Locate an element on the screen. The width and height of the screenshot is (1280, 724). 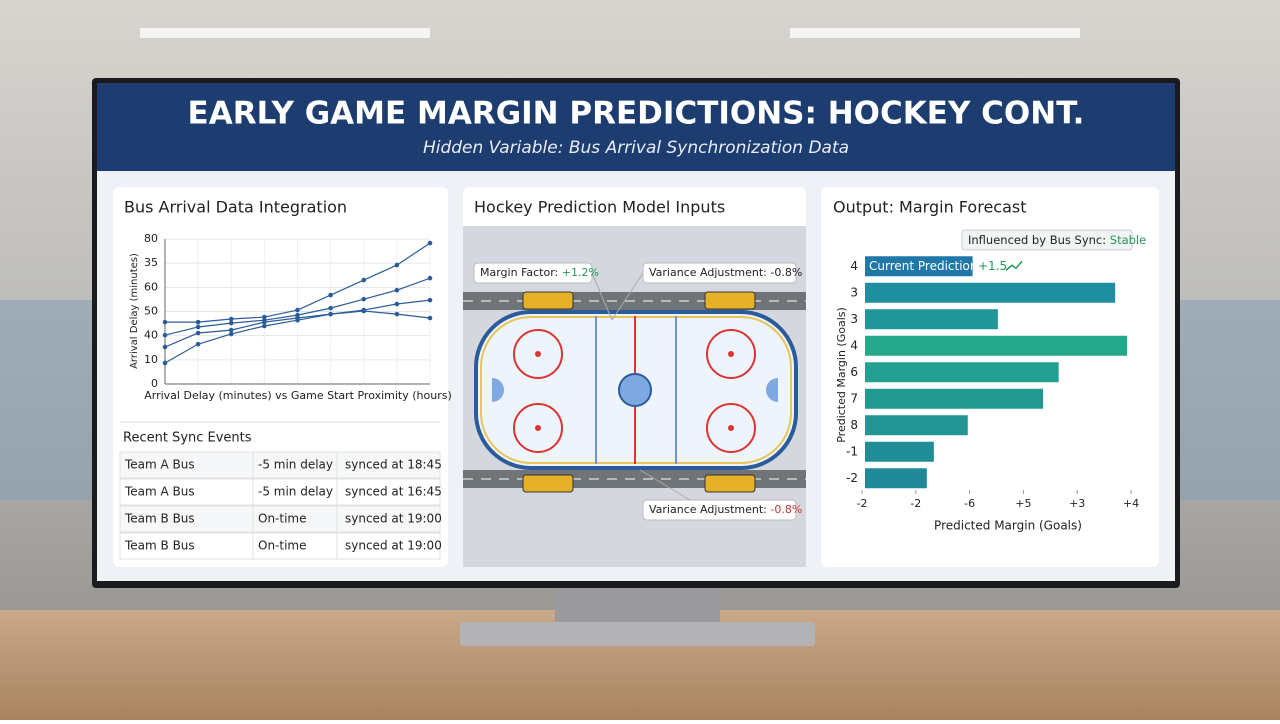
table-cell: On-time is located at coordinates (282, 519).